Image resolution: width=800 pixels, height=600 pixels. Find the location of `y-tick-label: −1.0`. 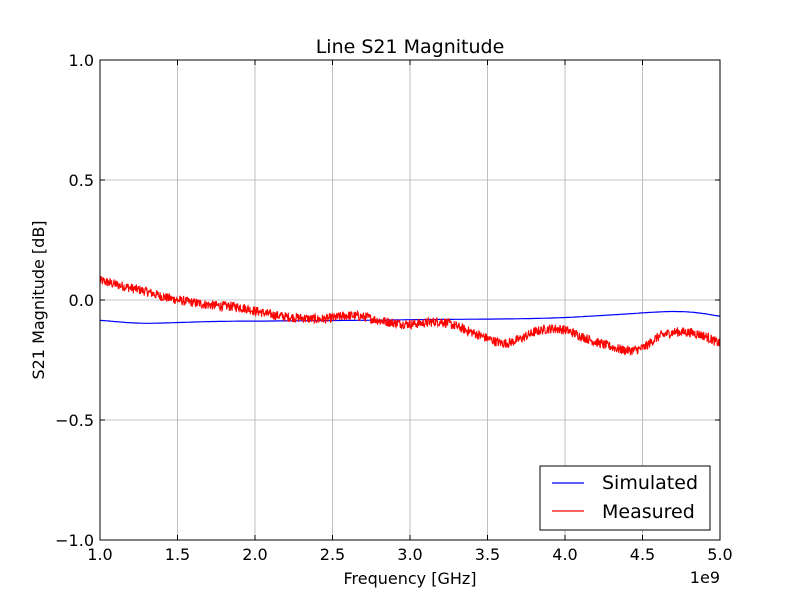

y-tick-label: −1.0 is located at coordinates (74, 540).